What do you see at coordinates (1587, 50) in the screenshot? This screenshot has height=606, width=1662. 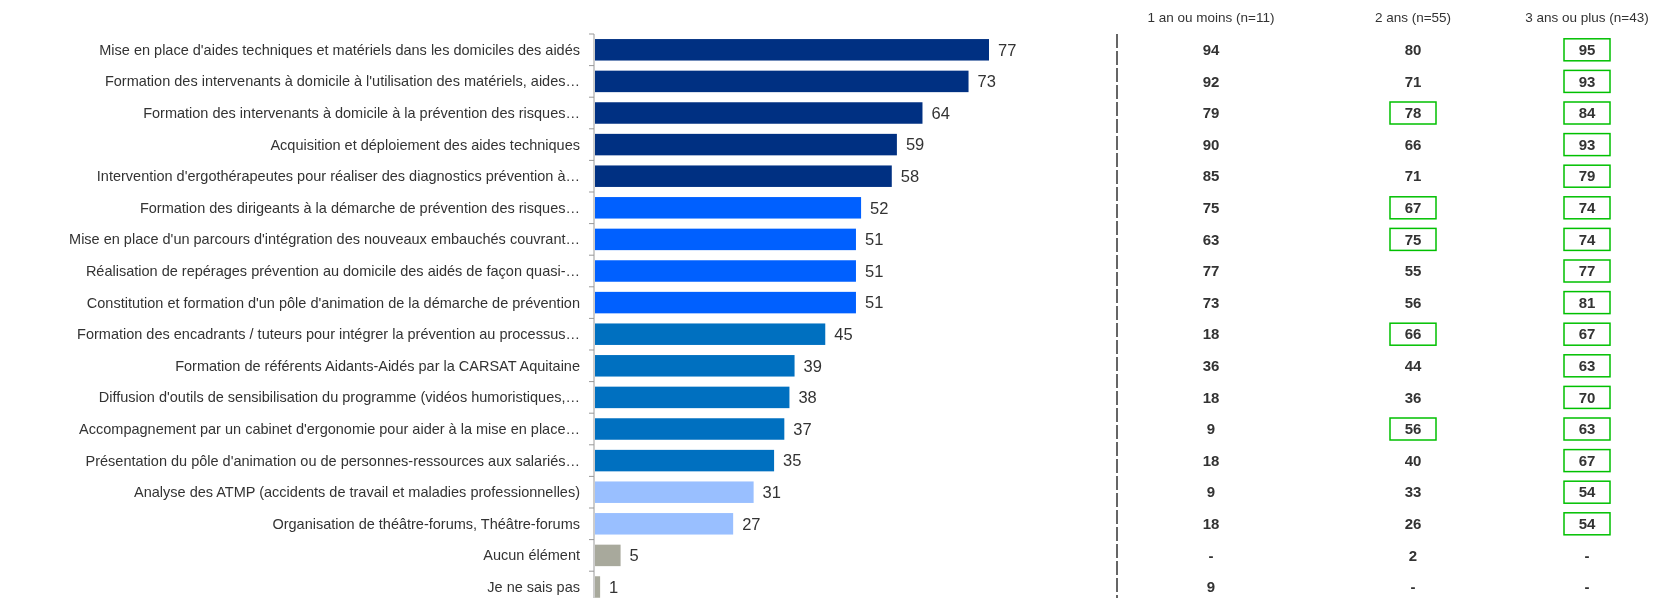 I see `text: 95` at bounding box center [1587, 50].